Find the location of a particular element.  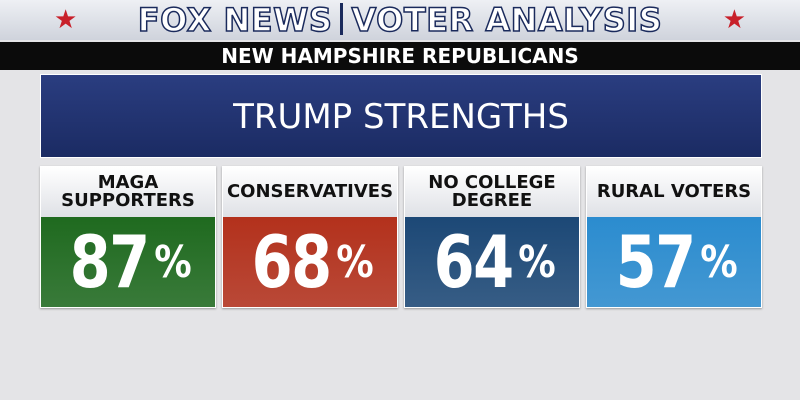

card-value: 57% is located at coordinates (674, 262).